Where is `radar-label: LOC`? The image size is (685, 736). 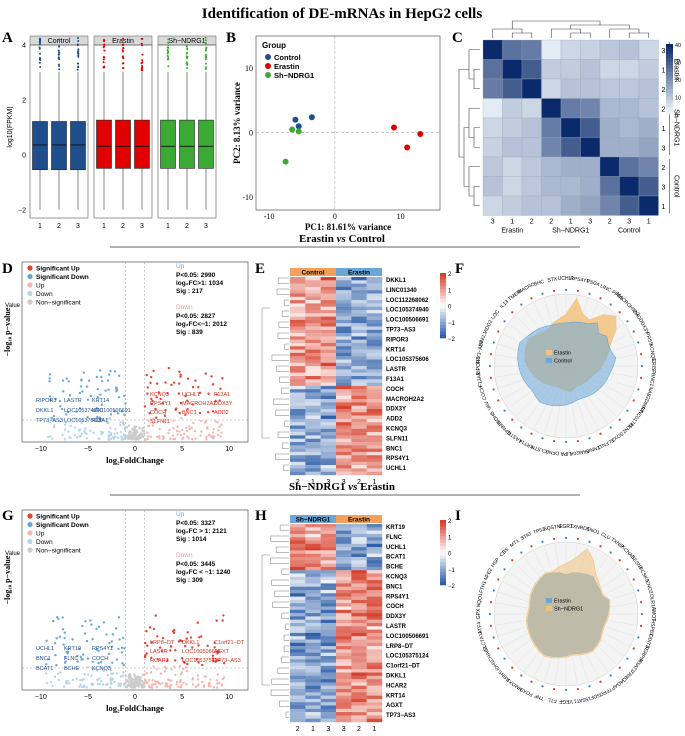
radar-label: LOC is located at coordinates (495, 315).